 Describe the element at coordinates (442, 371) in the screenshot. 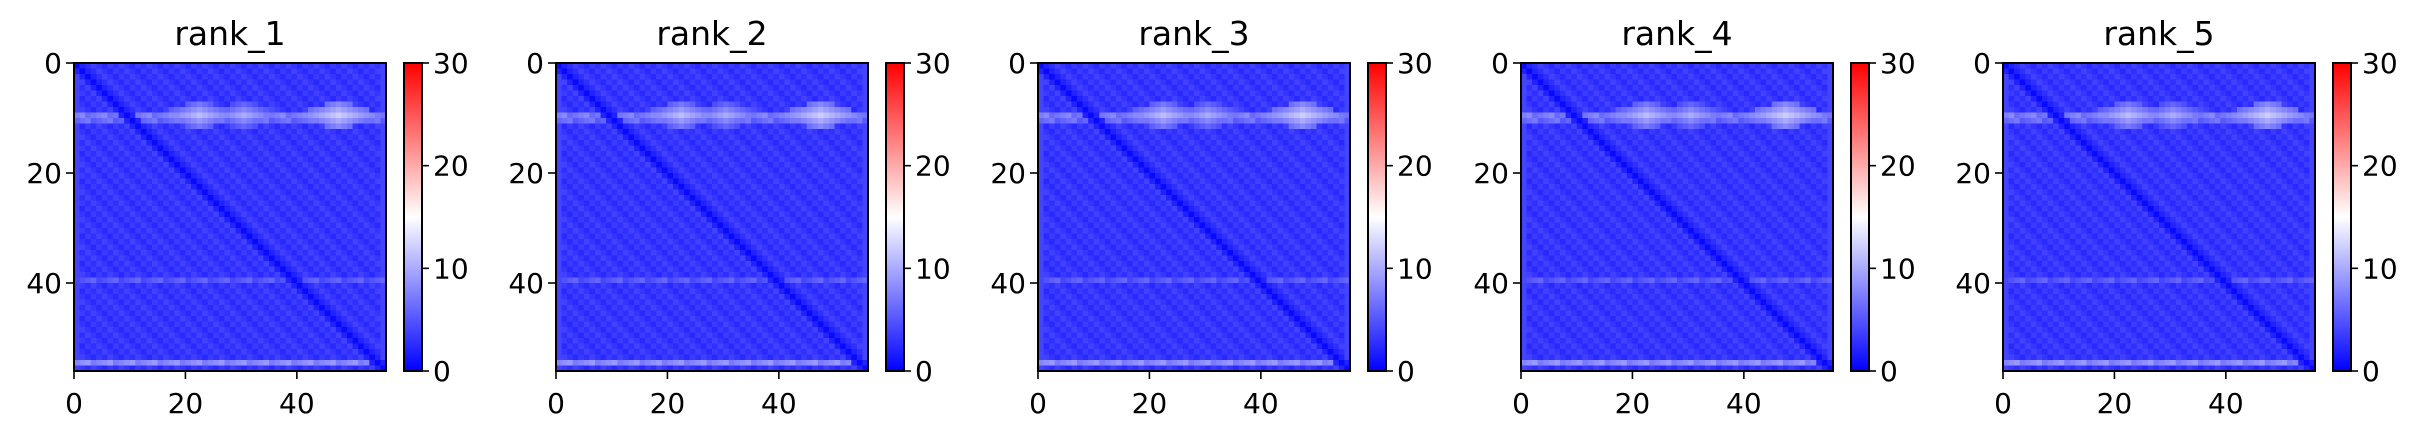

I see `colorbar-tick-label: 0` at that location.